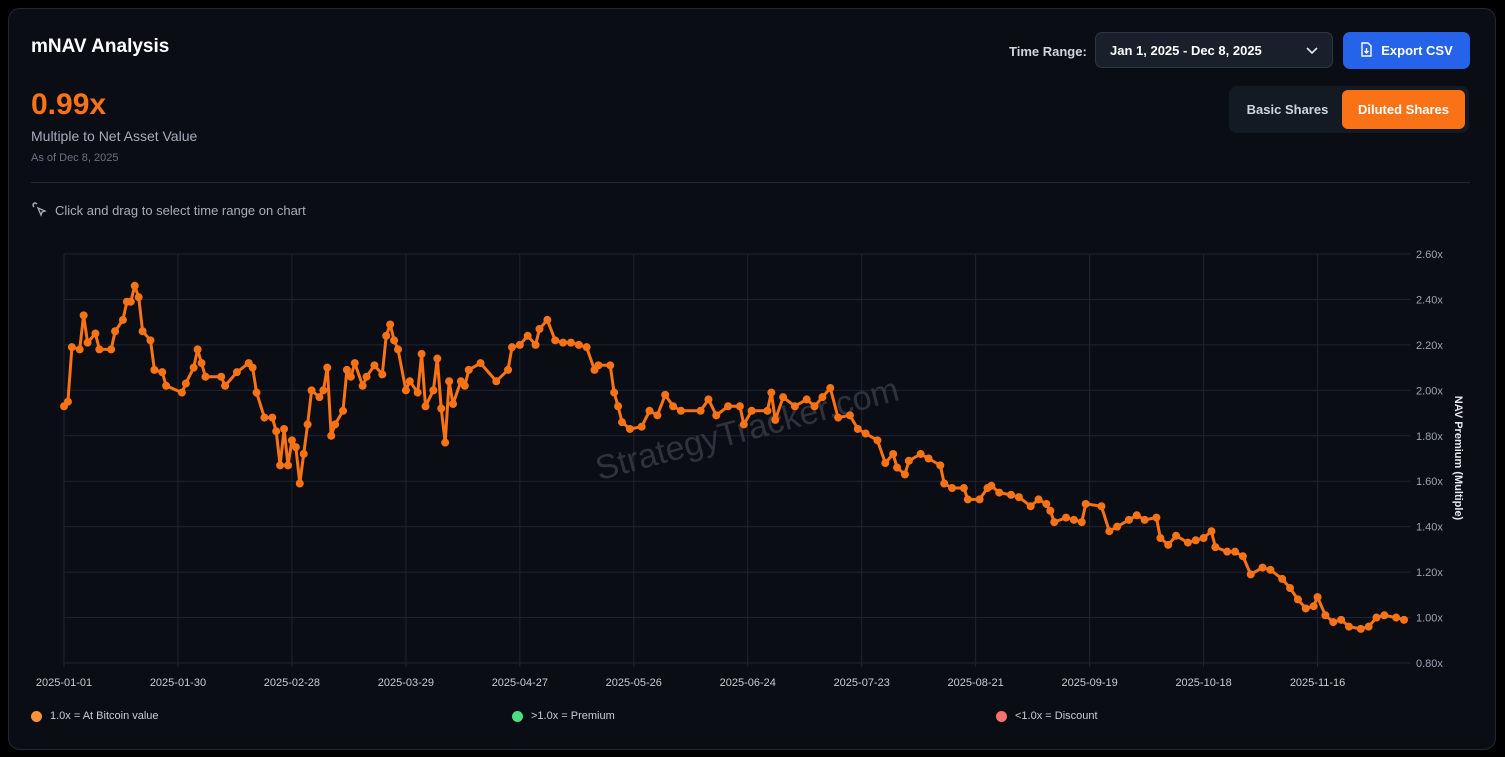 The height and width of the screenshot is (757, 1505). I want to click on export-csv-label: Export CSV, so click(1417, 50).